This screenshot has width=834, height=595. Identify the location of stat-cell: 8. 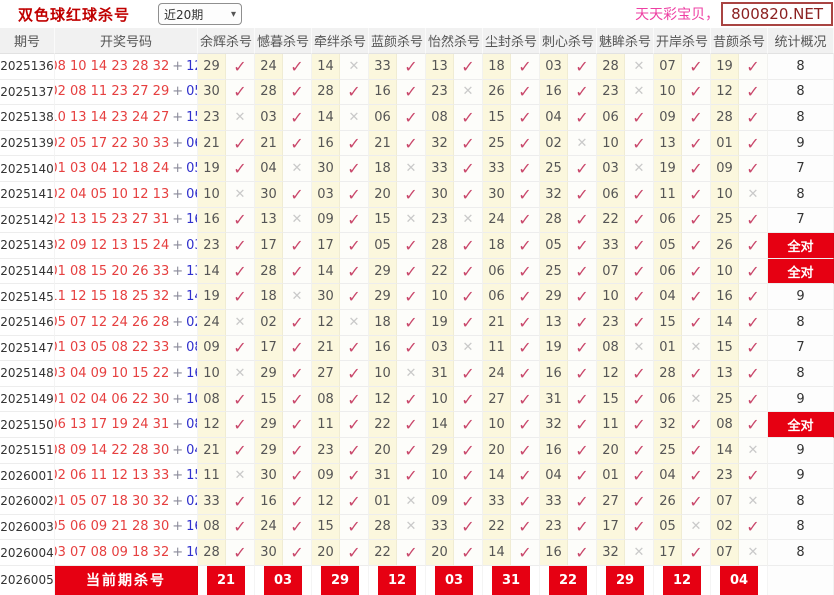
(801, 67).